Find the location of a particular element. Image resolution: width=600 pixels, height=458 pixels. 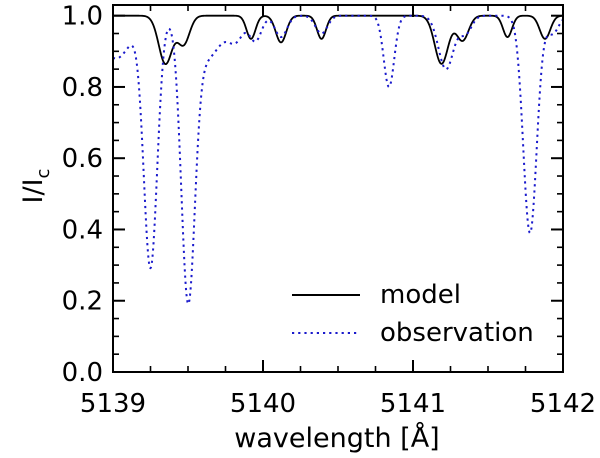

y-tick-label: 0.0 is located at coordinates (82, 373).